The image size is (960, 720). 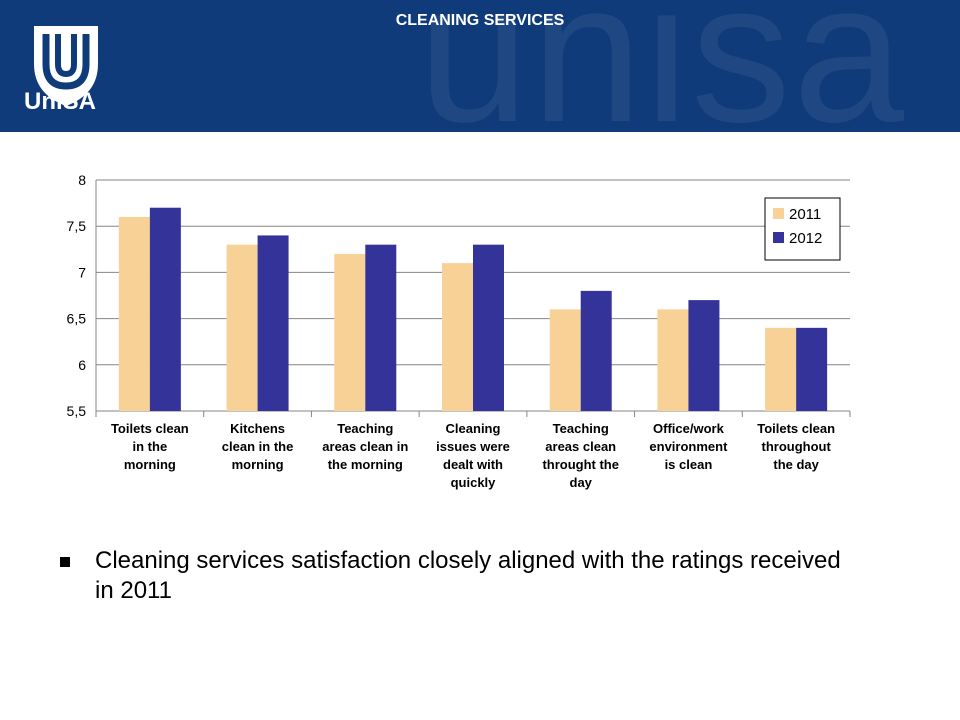 What do you see at coordinates (365, 464) in the screenshot?
I see `x-category-label-line: the morning` at bounding box center [365, 464].